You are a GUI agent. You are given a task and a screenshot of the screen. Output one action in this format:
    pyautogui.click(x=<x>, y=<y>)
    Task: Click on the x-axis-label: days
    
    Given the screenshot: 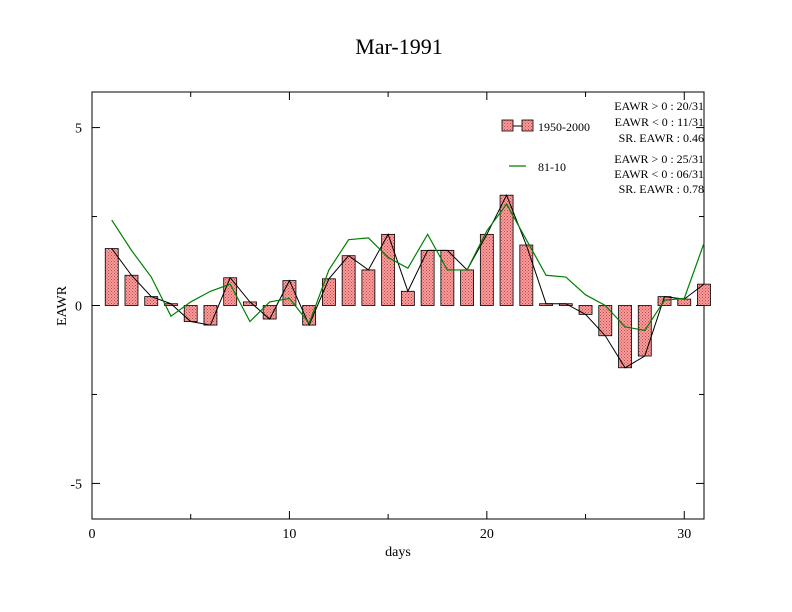 What is the action you would take?
    pyautogui.click(x=398, y=552)
    